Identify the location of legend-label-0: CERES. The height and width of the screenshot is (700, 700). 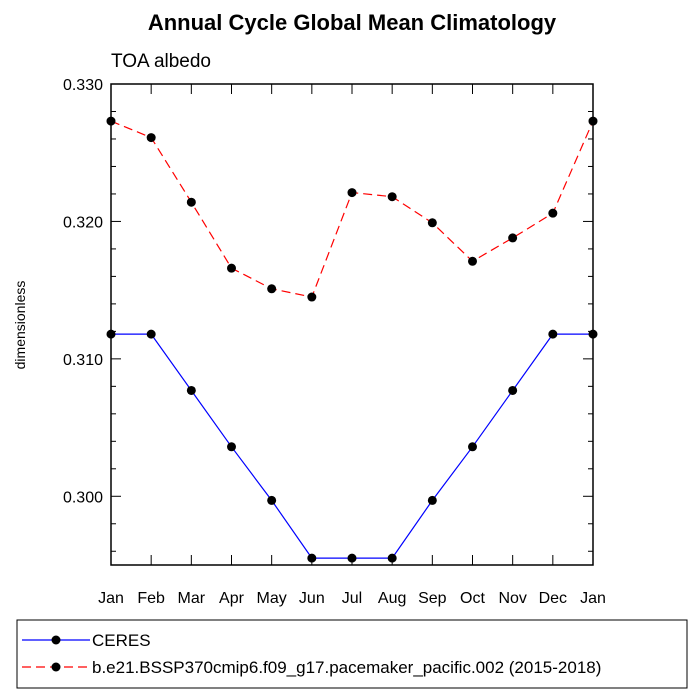
(121, 640).